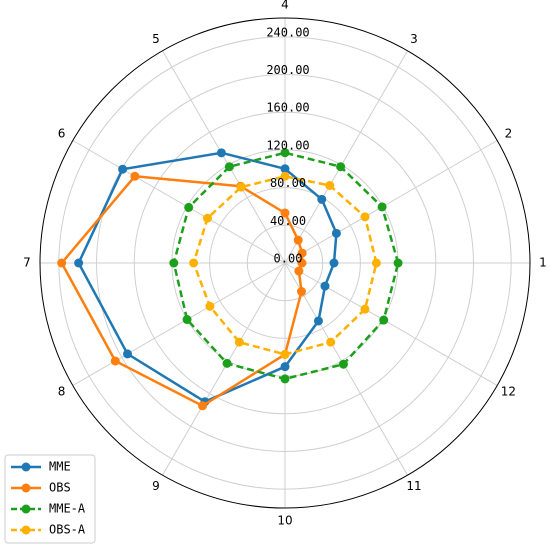 This screenshot has height=549, width=550. I want to click on legend: MME OBS MME-A OBS-A, so click(50, 499).